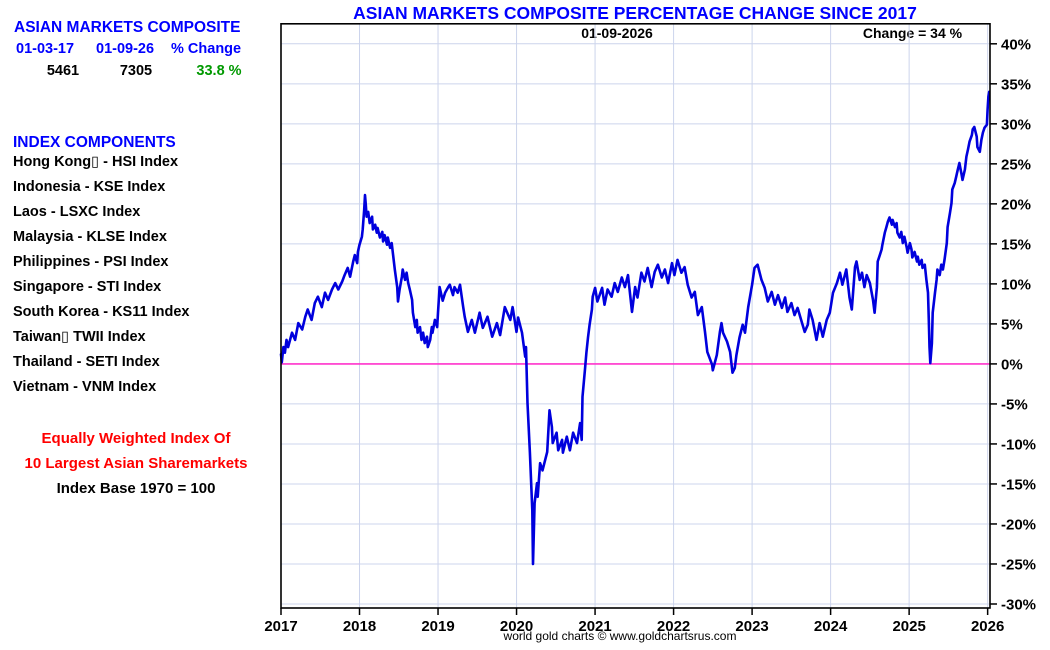  What do you see at coordinates (1016, 44) in the screenshot?
I see `y-axis-label: 40%` at bounding box center [1016, 44].